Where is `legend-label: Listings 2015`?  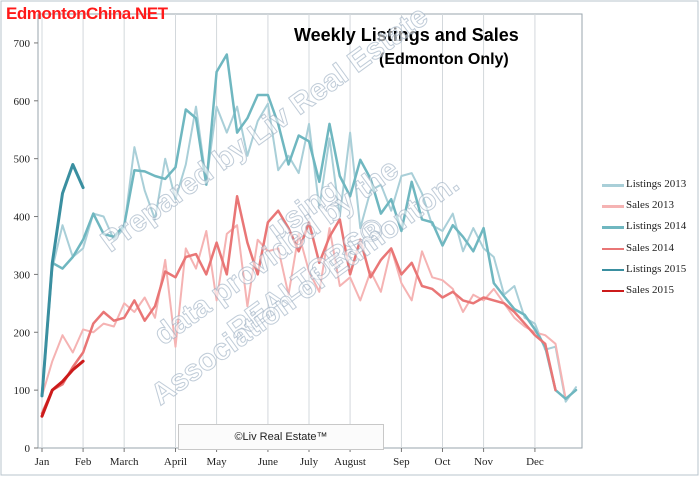
legend-label: Listings 2015 is located at coordinates (656, 268).